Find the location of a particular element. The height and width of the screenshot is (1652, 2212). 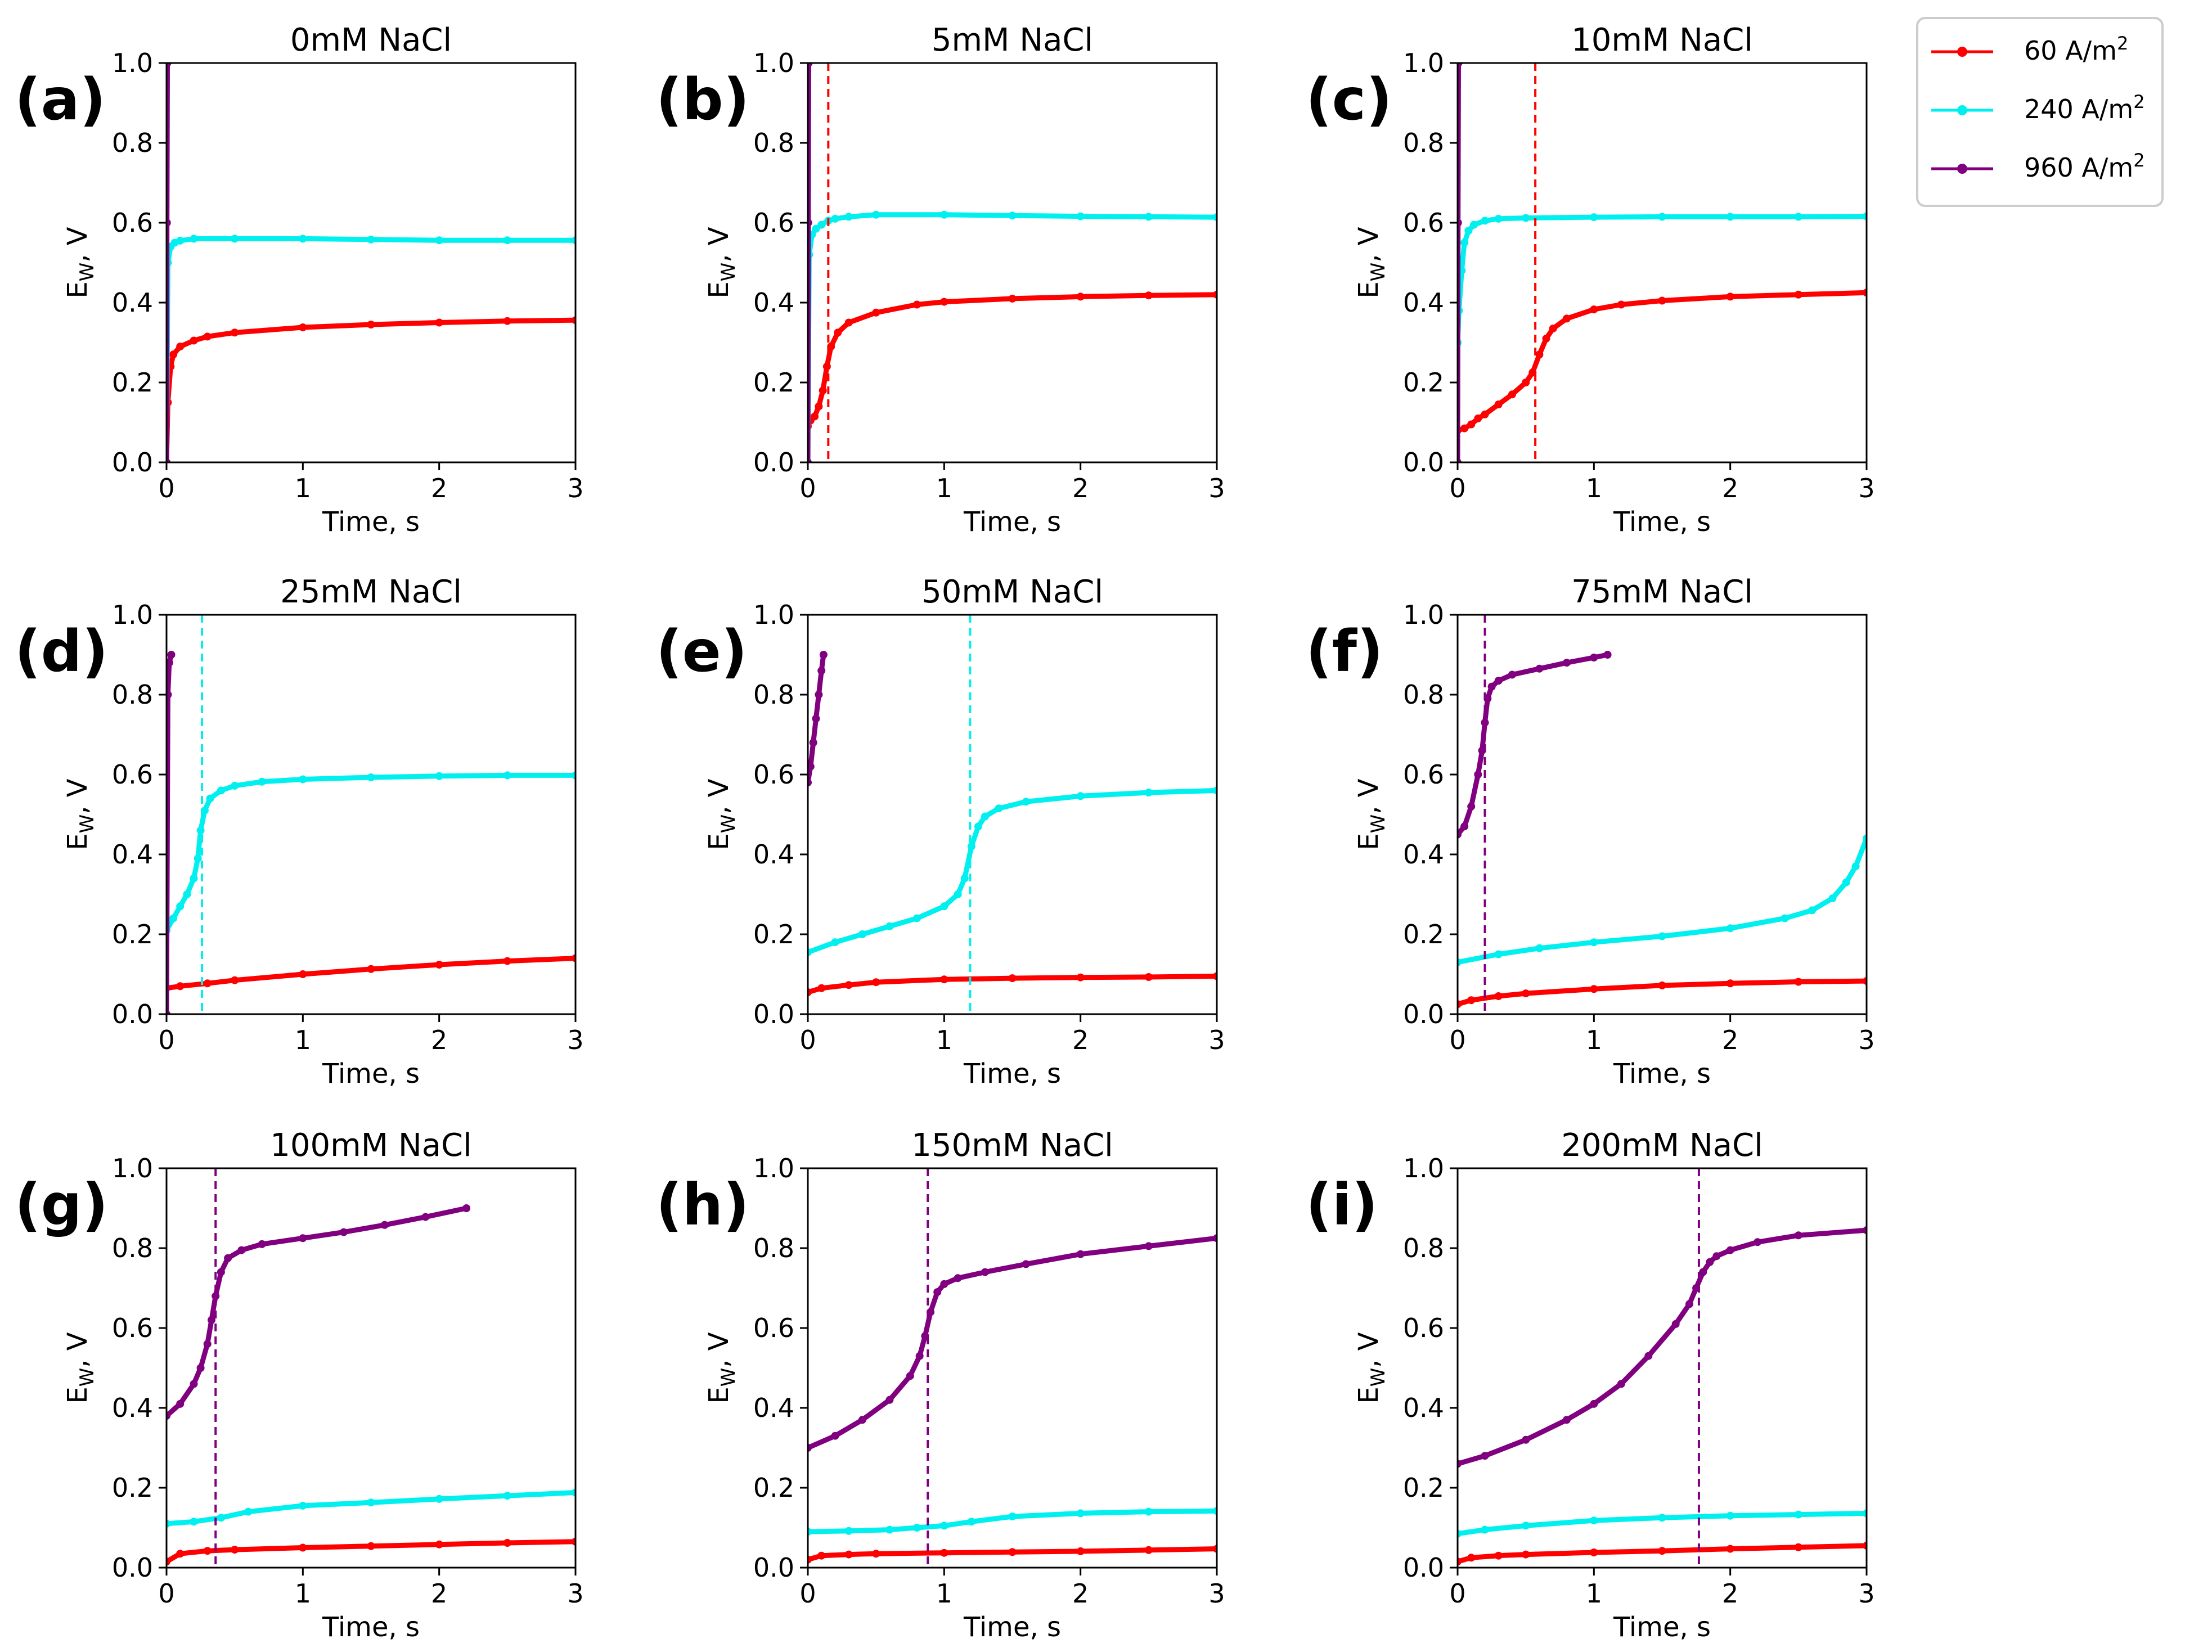

y-axis-label-a: EW, V is located at coordinates (80, 262).